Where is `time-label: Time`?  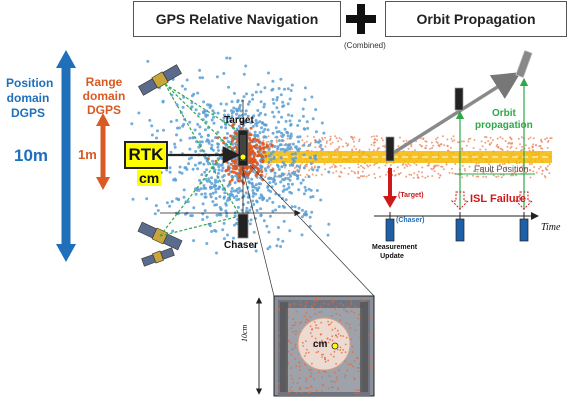 time-label: Time is located at coordinates (551, 227).